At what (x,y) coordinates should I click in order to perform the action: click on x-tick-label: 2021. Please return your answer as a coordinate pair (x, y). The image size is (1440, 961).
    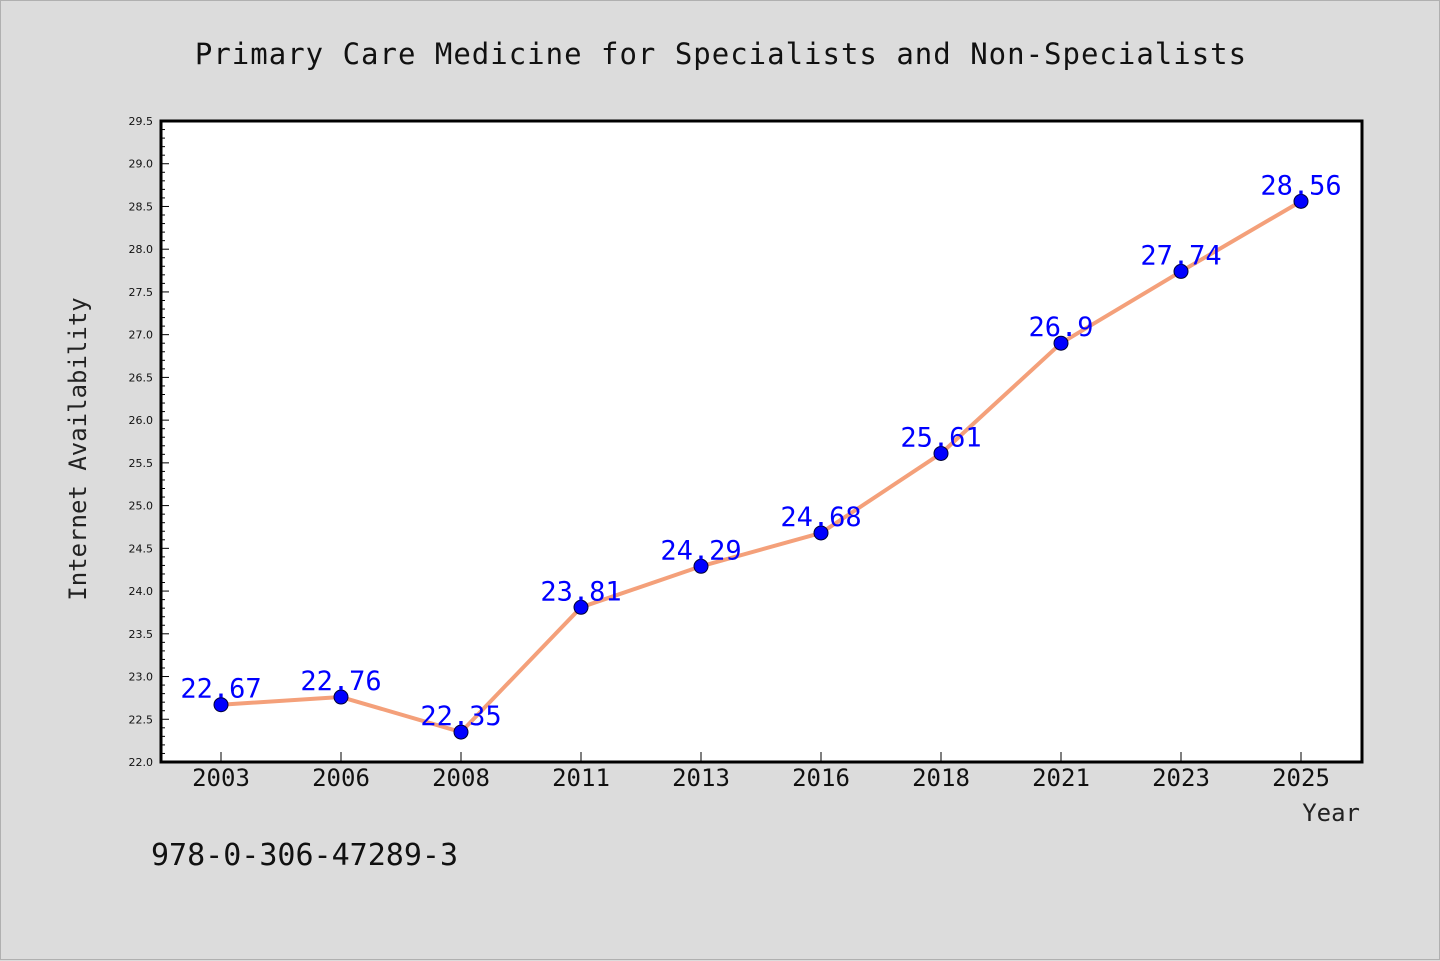
    Looking at the image, I should click on (1061, 778).